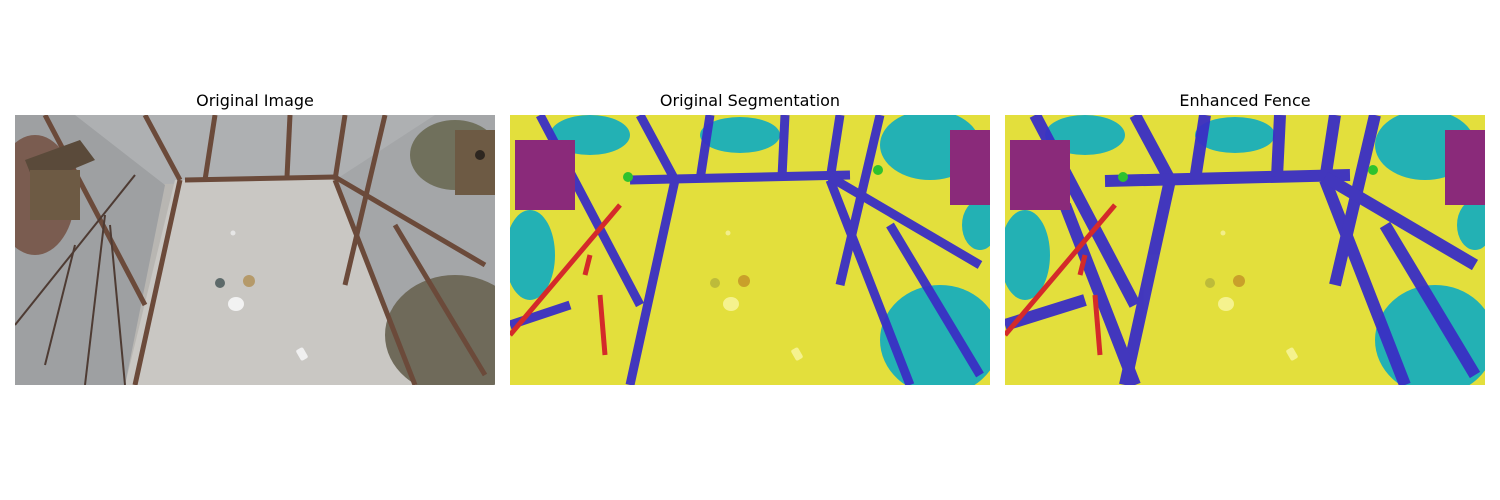 This screenshot has width=1500, height=500. What do you see at coordinates (440, 330) in the screenshot?
I see `foliage-right` at bounding box center [440, 330].